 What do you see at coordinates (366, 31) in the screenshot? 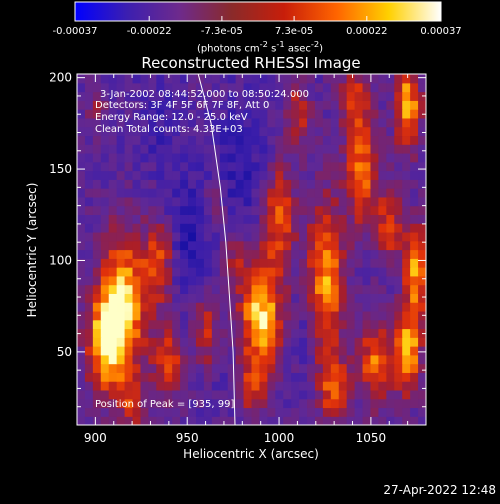
I see `colorbar-tick-label: 0.00022` at bounding box center [366, 31].